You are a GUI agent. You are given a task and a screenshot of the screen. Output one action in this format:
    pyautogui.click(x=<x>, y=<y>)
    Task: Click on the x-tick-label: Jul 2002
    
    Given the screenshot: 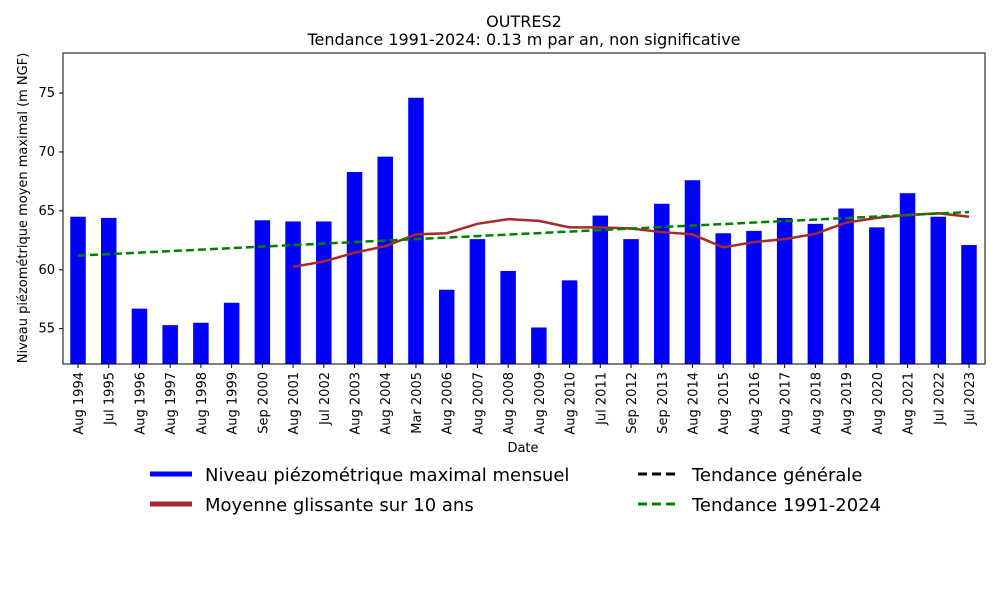 What is the action you would take?
    pyautogui.click(x=325, y=399)
    